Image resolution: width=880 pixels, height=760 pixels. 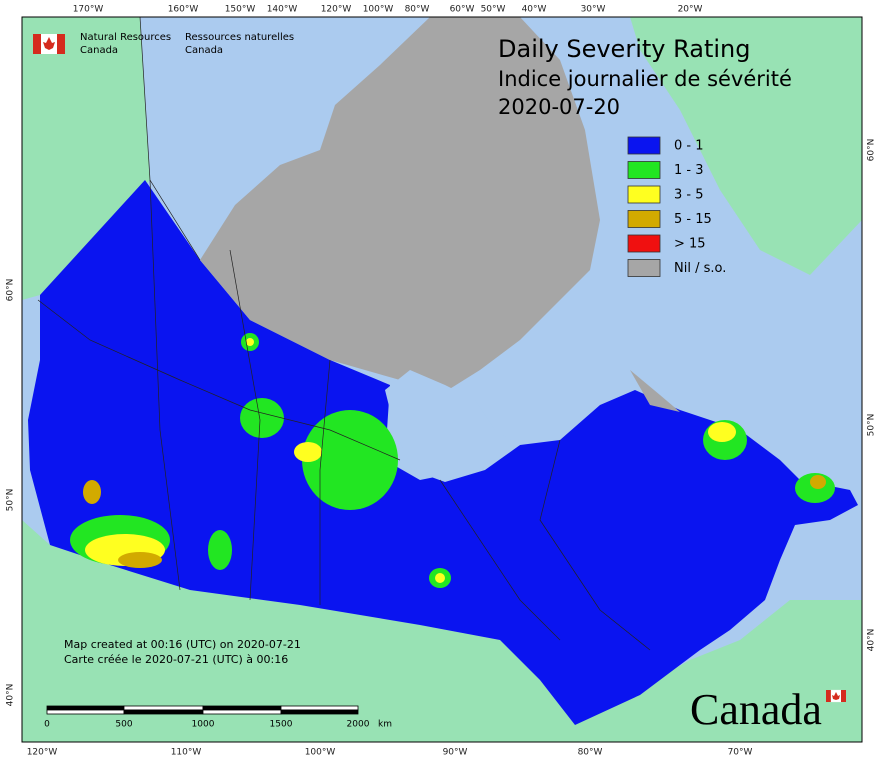 I want to click on longitude-label: 150°W, so click(x=240, y=10).